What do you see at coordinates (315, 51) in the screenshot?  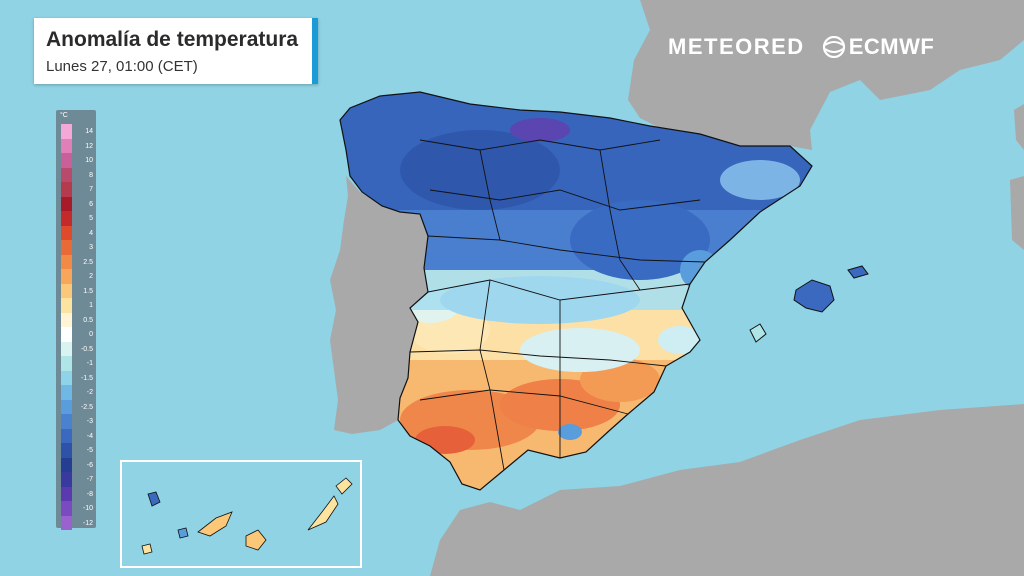 I see `title-accent-bar` at bounding box center [315, 51].